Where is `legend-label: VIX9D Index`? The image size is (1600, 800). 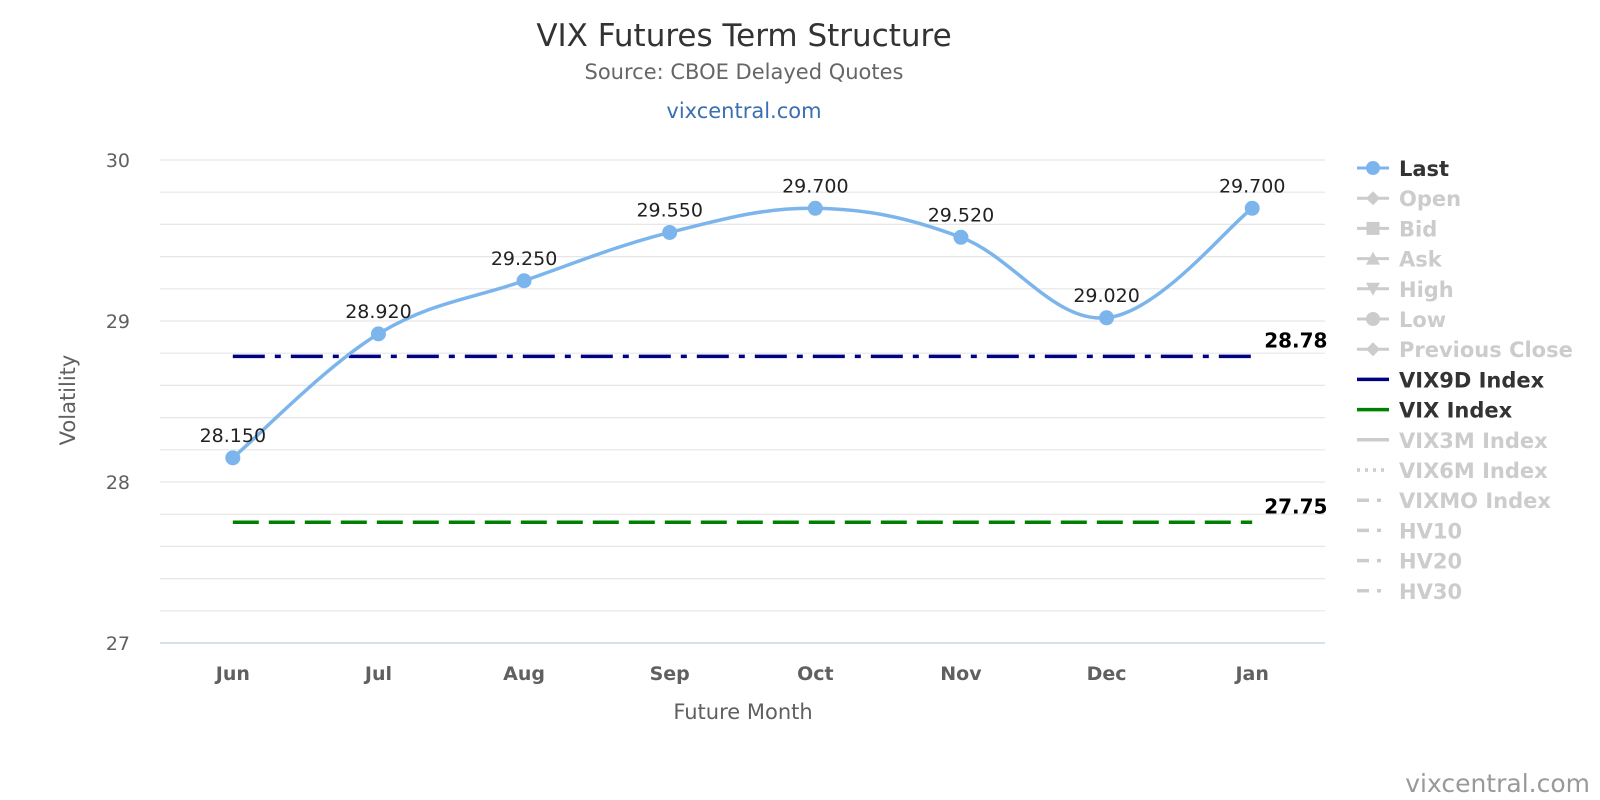 legend-label: VIX9D Index is located at coordinates (1472, 380).